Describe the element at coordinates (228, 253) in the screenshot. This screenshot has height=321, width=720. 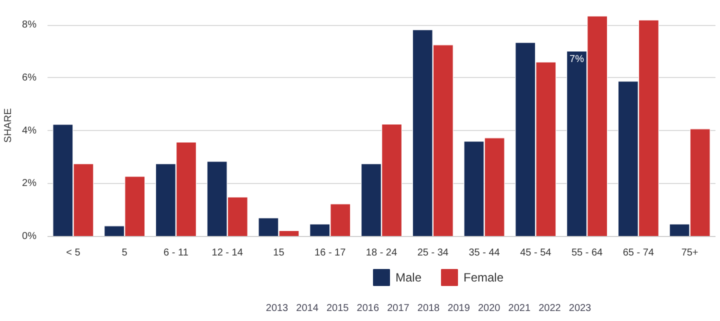
I see `x-tick-label: 12 - 14` at that location.